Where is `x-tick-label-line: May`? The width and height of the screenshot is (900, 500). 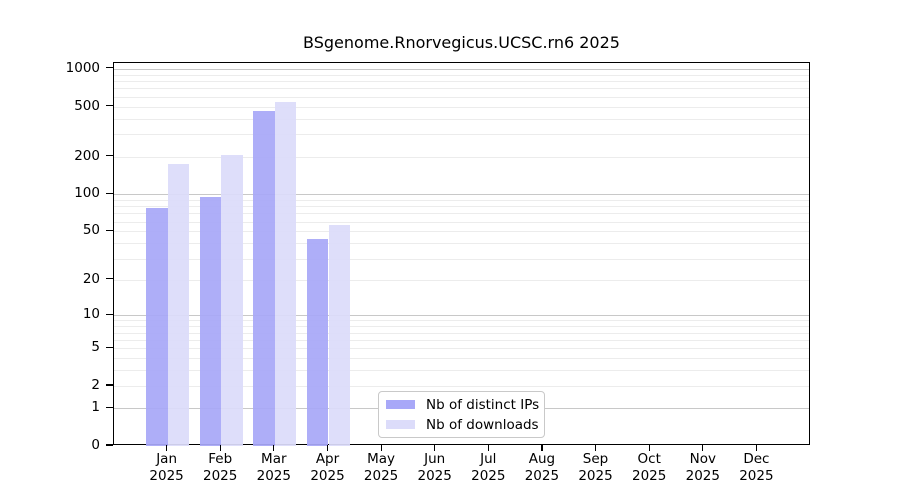
x-tick-label-line: May is located at coordinates (381, 459).